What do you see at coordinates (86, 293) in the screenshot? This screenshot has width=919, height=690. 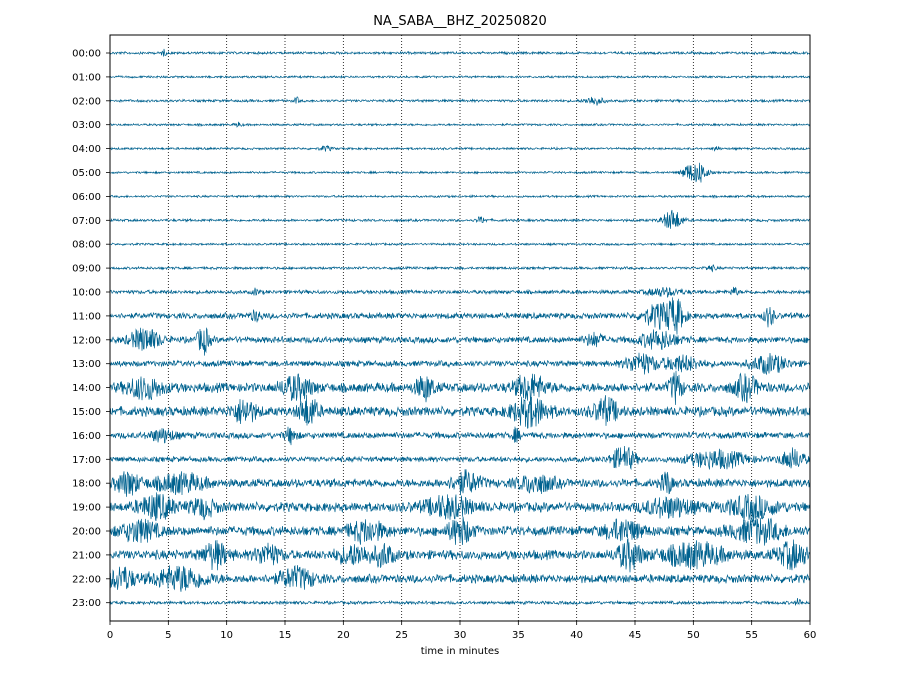 I see `y-tick-label: 10:00` at bounding box center [86, 293].